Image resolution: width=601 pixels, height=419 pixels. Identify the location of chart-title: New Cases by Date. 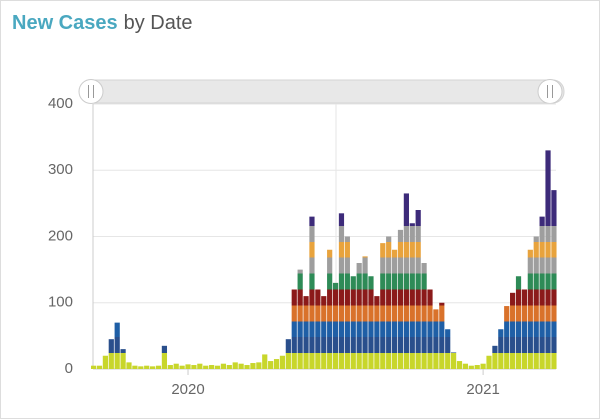
(102, 23).